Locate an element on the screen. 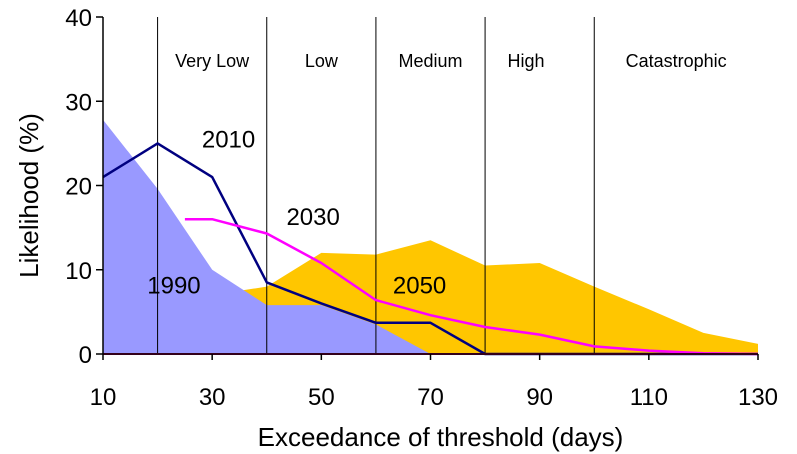 This screenshot has height=454, width=797. x-tick-label: 130 is located at coordinates (758, 397).